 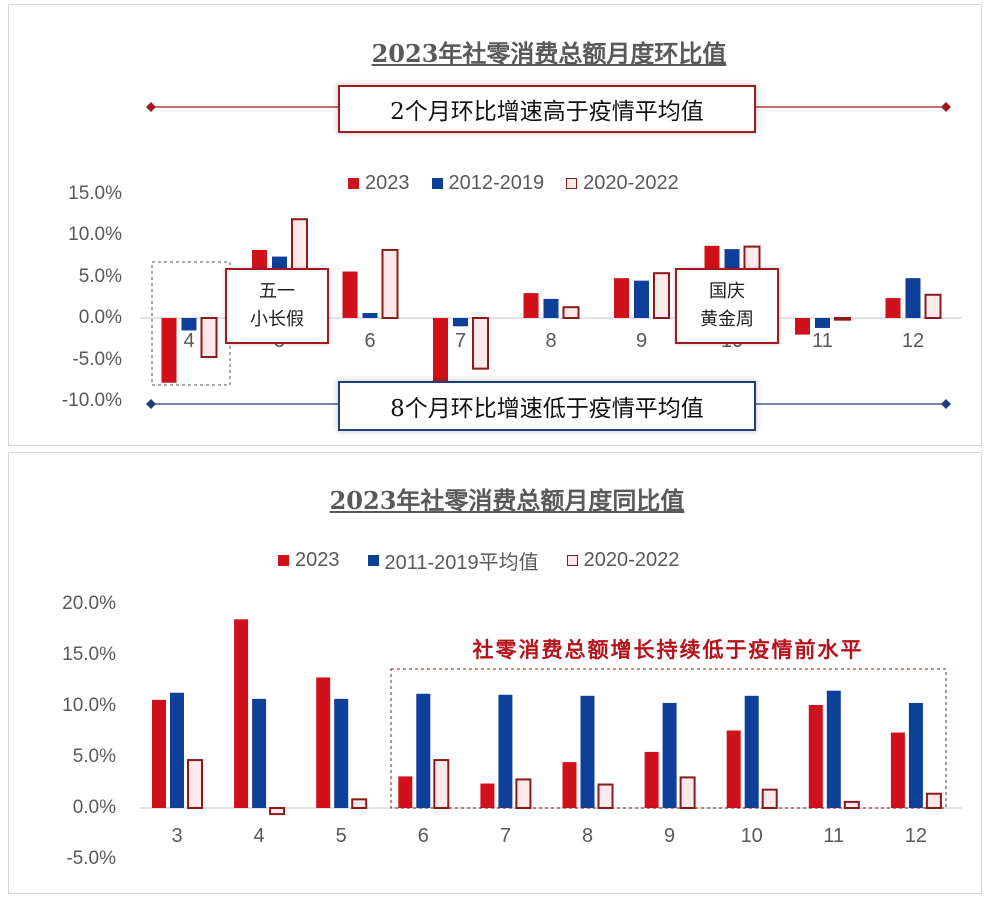 I want to click on legend-swatch-pink, so click(x=572, y=560).